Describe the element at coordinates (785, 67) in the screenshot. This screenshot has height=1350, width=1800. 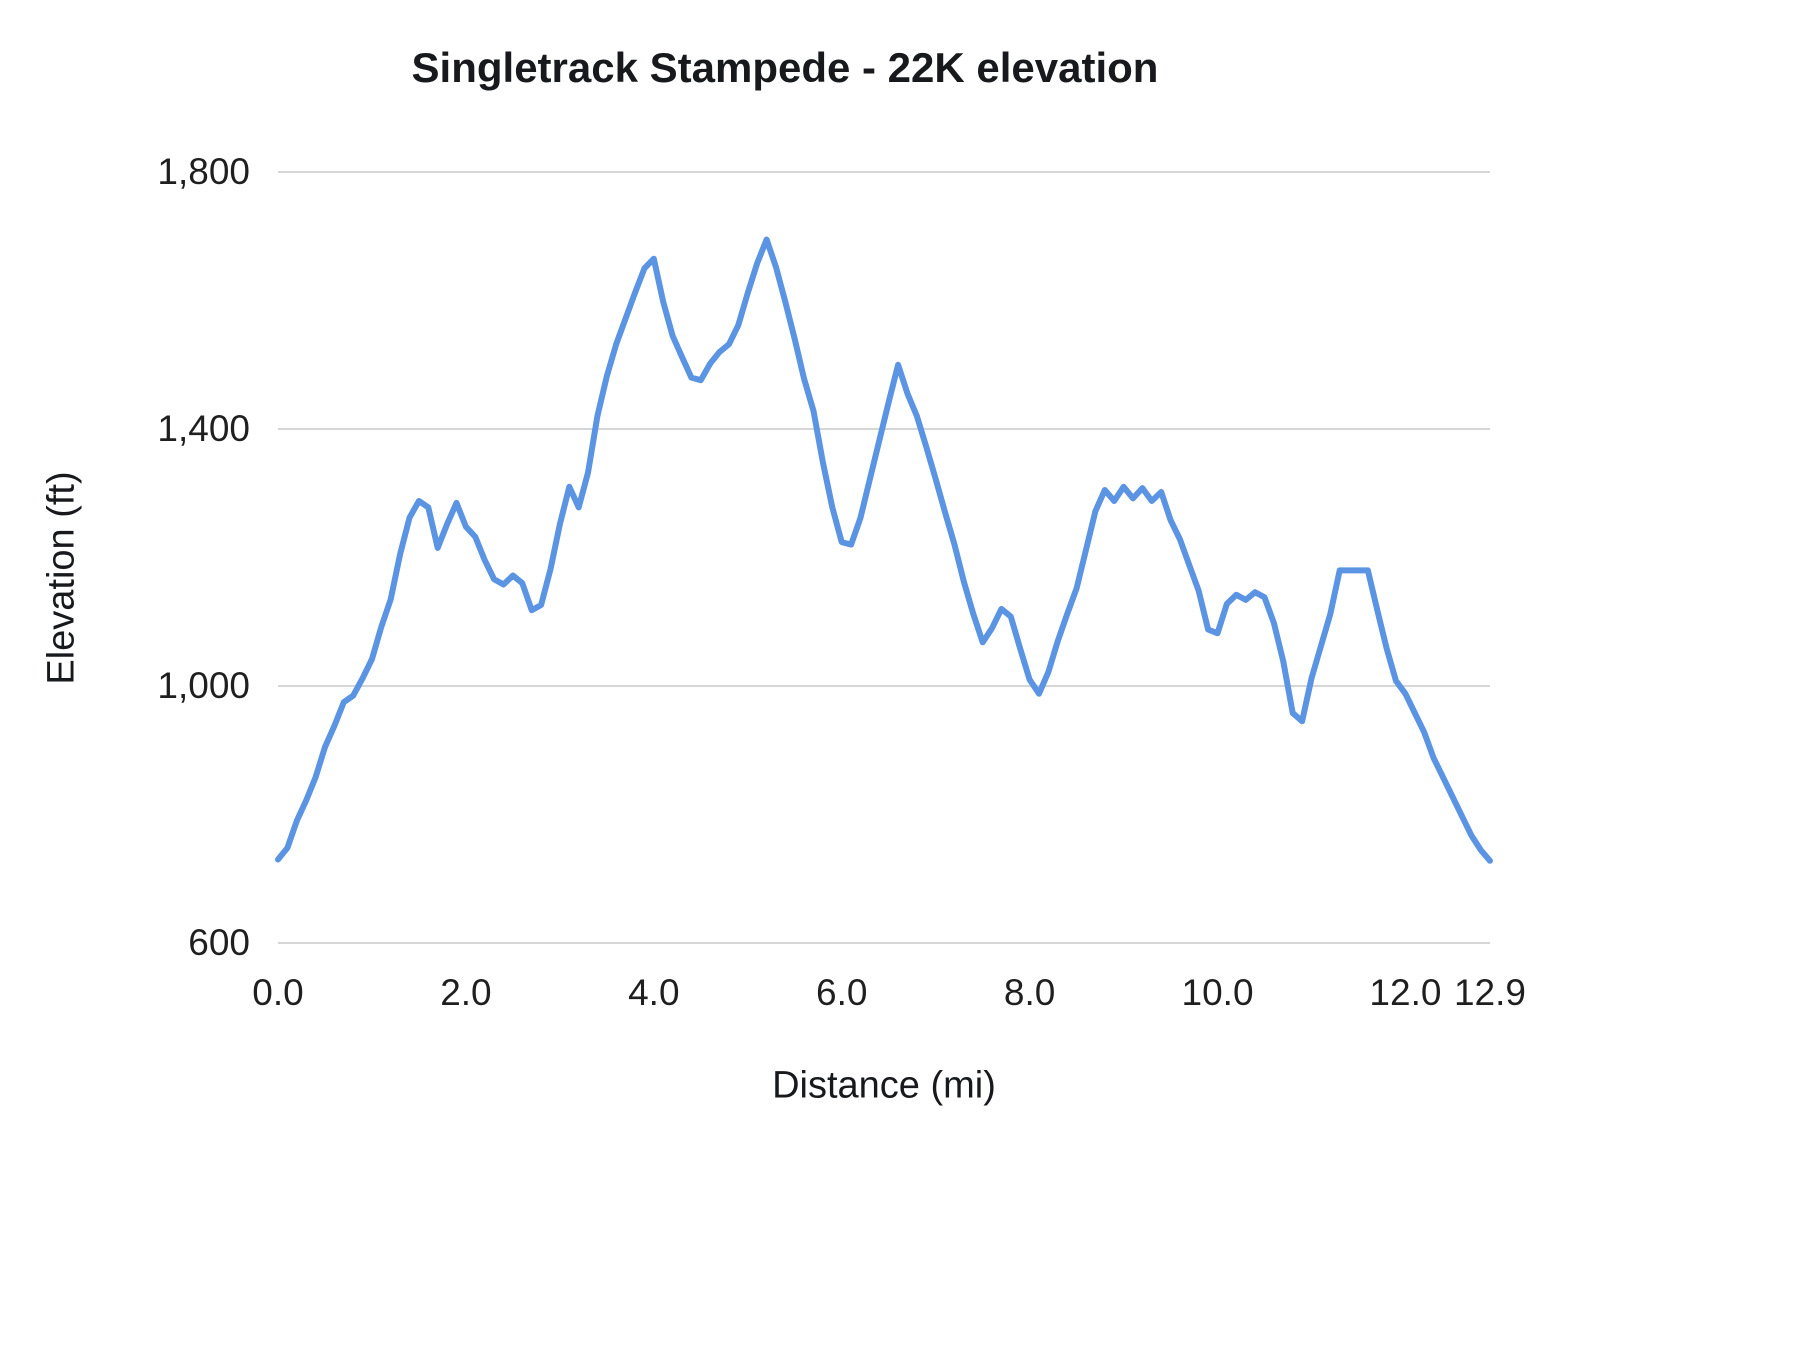
I see `chart-title: Singletrack Stampede - 22K elevation` at that location.